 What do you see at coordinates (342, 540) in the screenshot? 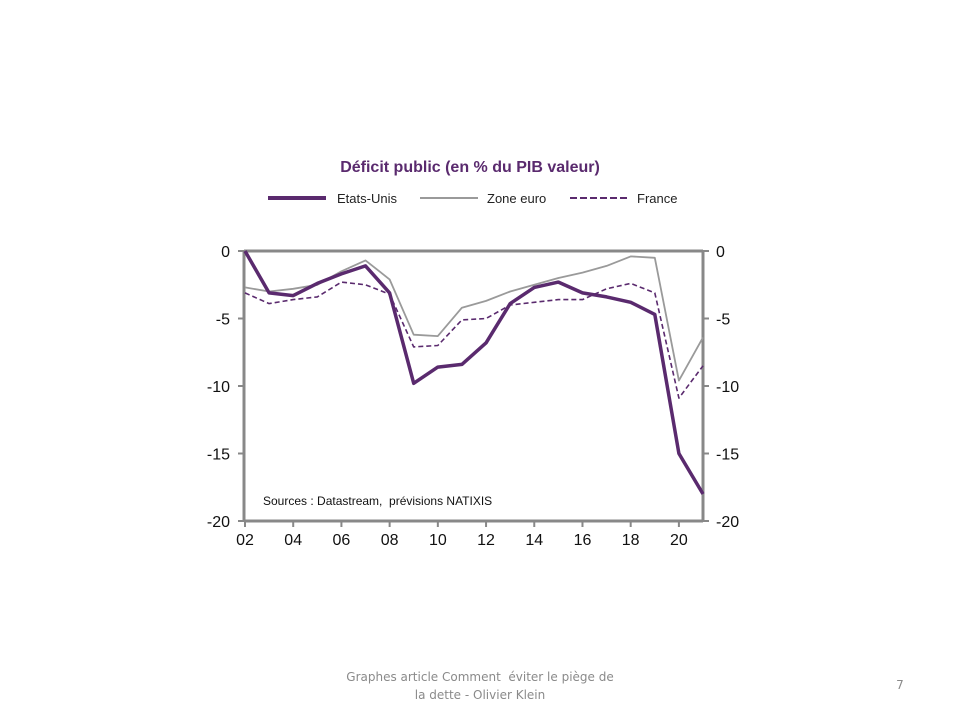
I see `x-tick-label: 06` at bounding box center [342, 540].